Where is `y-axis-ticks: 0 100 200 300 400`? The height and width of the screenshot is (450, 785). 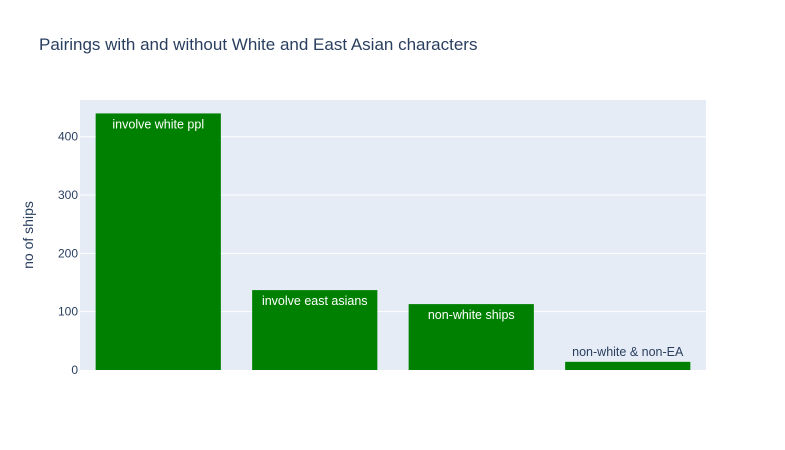
y-axis-ticks: 0 100 200 300 400 is located at coordinates (68, 253).